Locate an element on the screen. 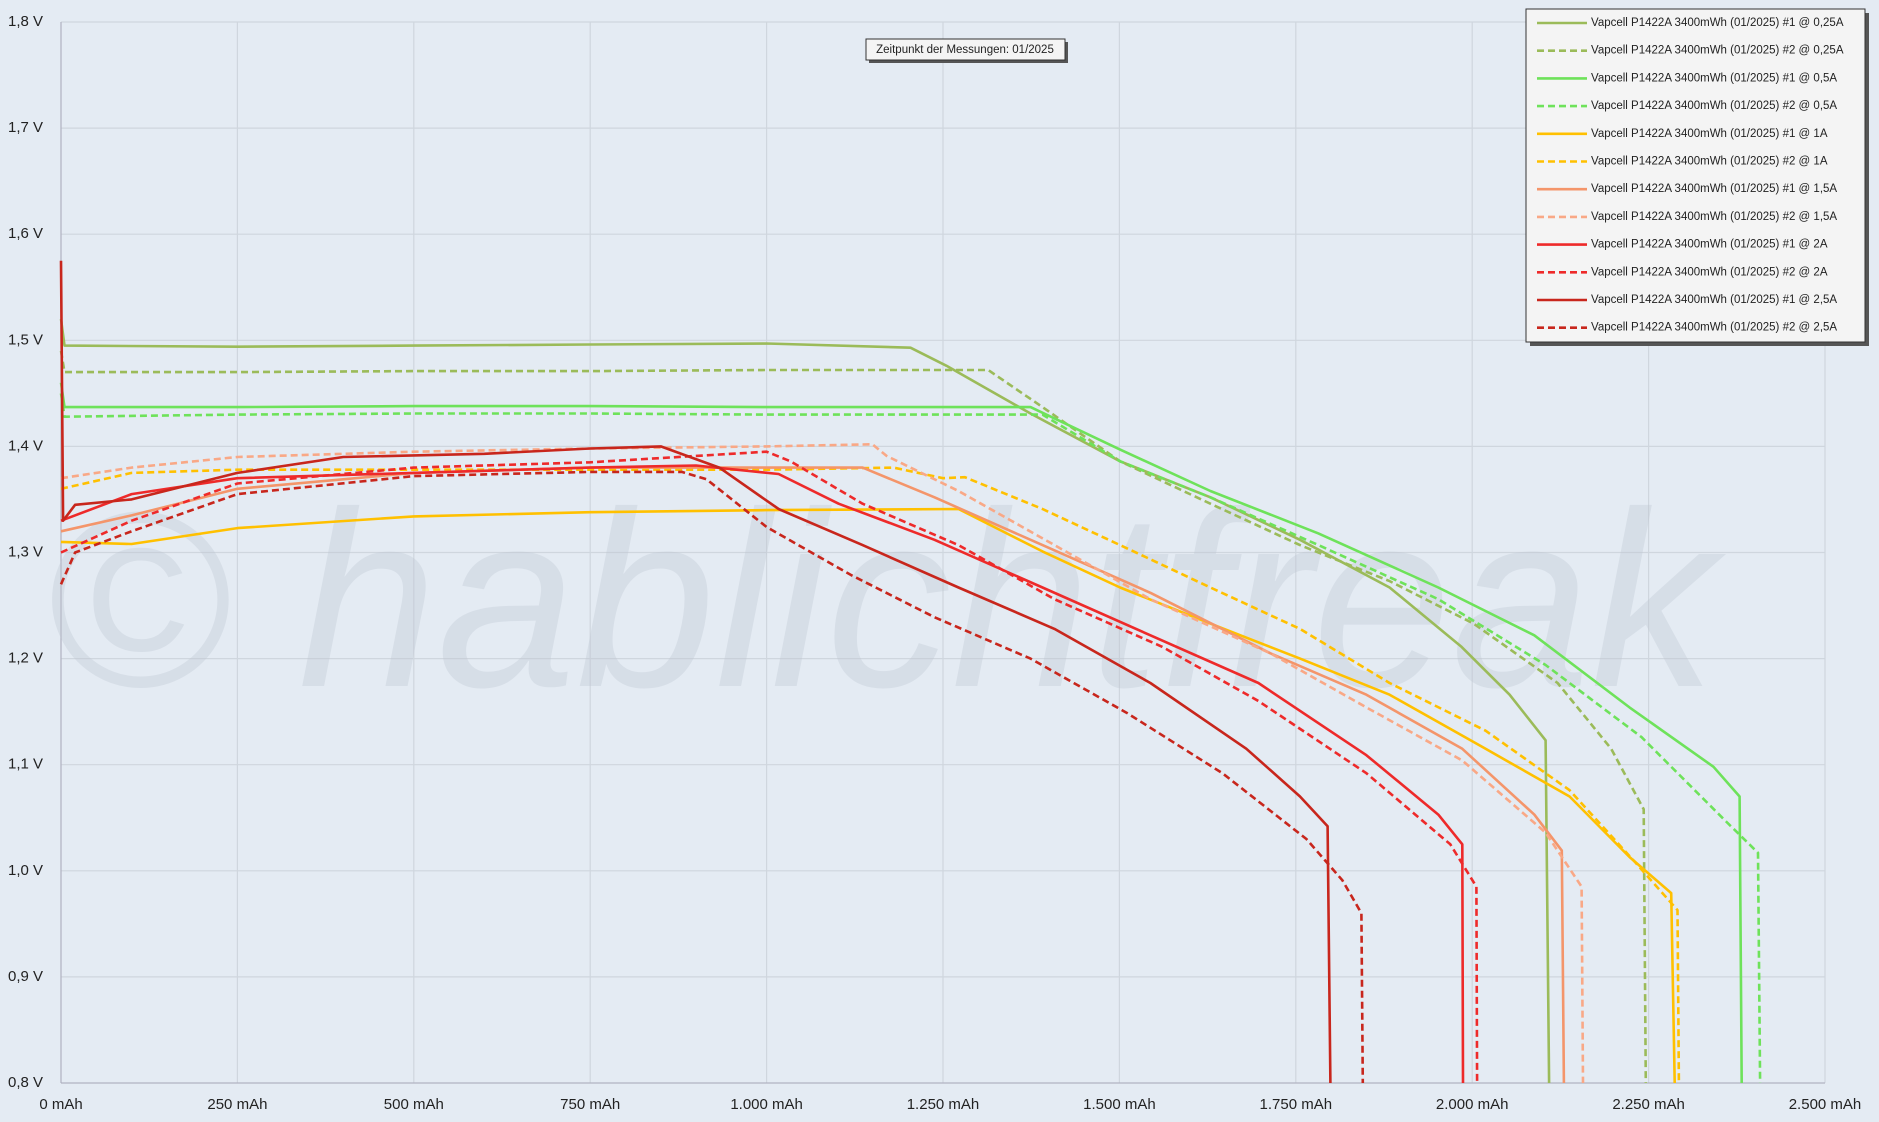 This screenshot has width=1879, height=1122. y-tick-label: 1,8 V is located at coordinates (25, 21).